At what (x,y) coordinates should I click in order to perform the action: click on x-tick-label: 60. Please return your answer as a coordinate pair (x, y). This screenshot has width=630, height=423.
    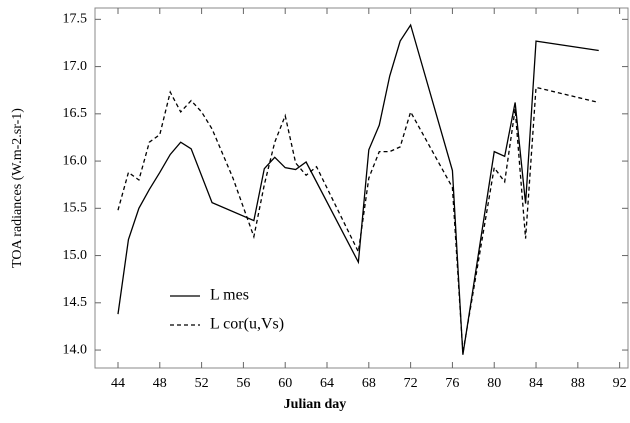
    Looking at the image, I should click on (285, 383).